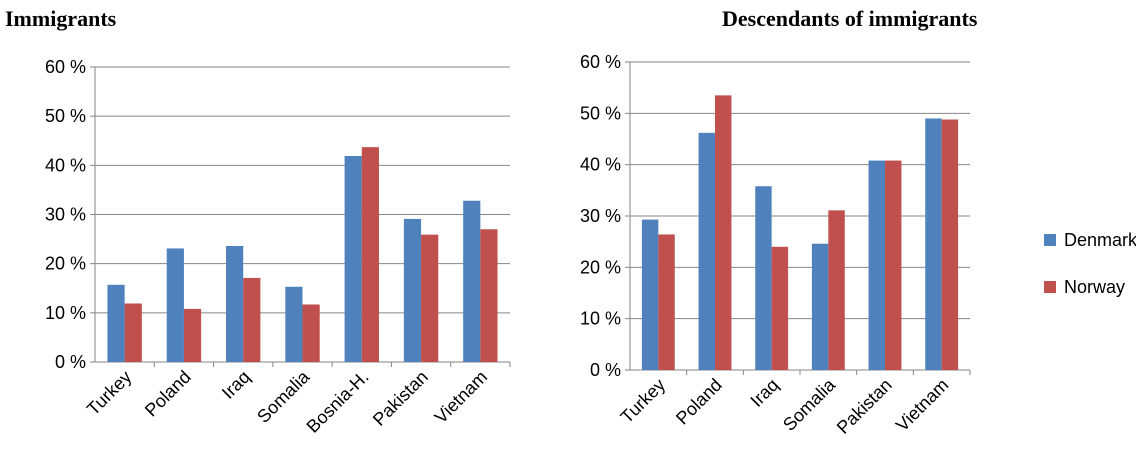 This screenshot has height=468, width=1136. What do you see at coordinates (236, 385) in the screenshot?
I see `immigrants-category-label: Iraq` at bounding box center [236, 385].